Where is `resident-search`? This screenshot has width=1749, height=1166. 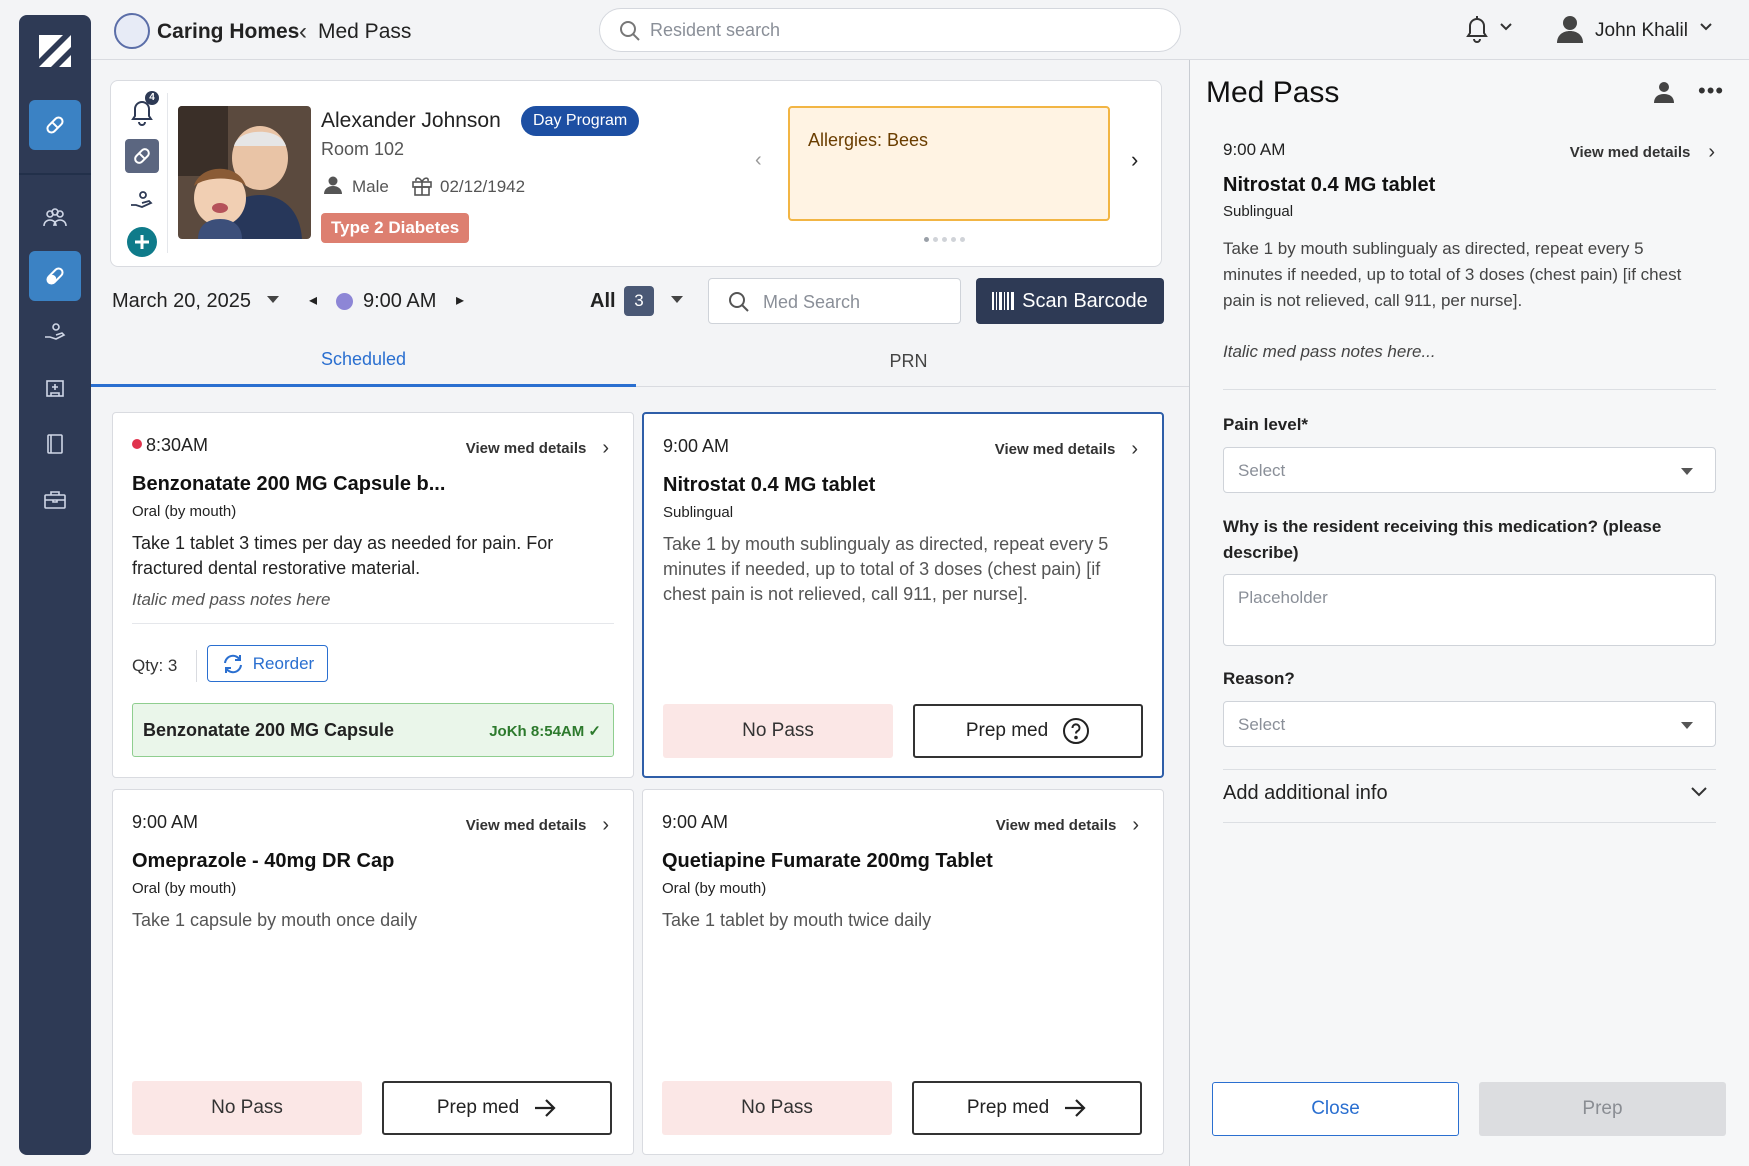 resident-search is located at coordinates (890, 30).